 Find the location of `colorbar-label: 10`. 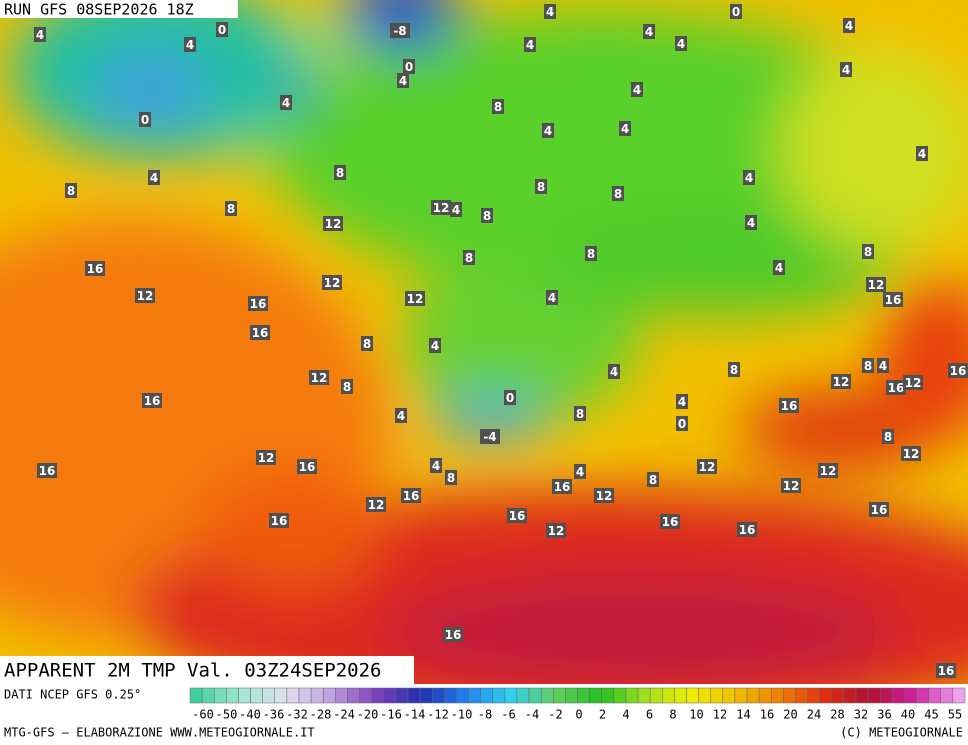

colorbar-label: 10 is located at coordinates (696, 715).